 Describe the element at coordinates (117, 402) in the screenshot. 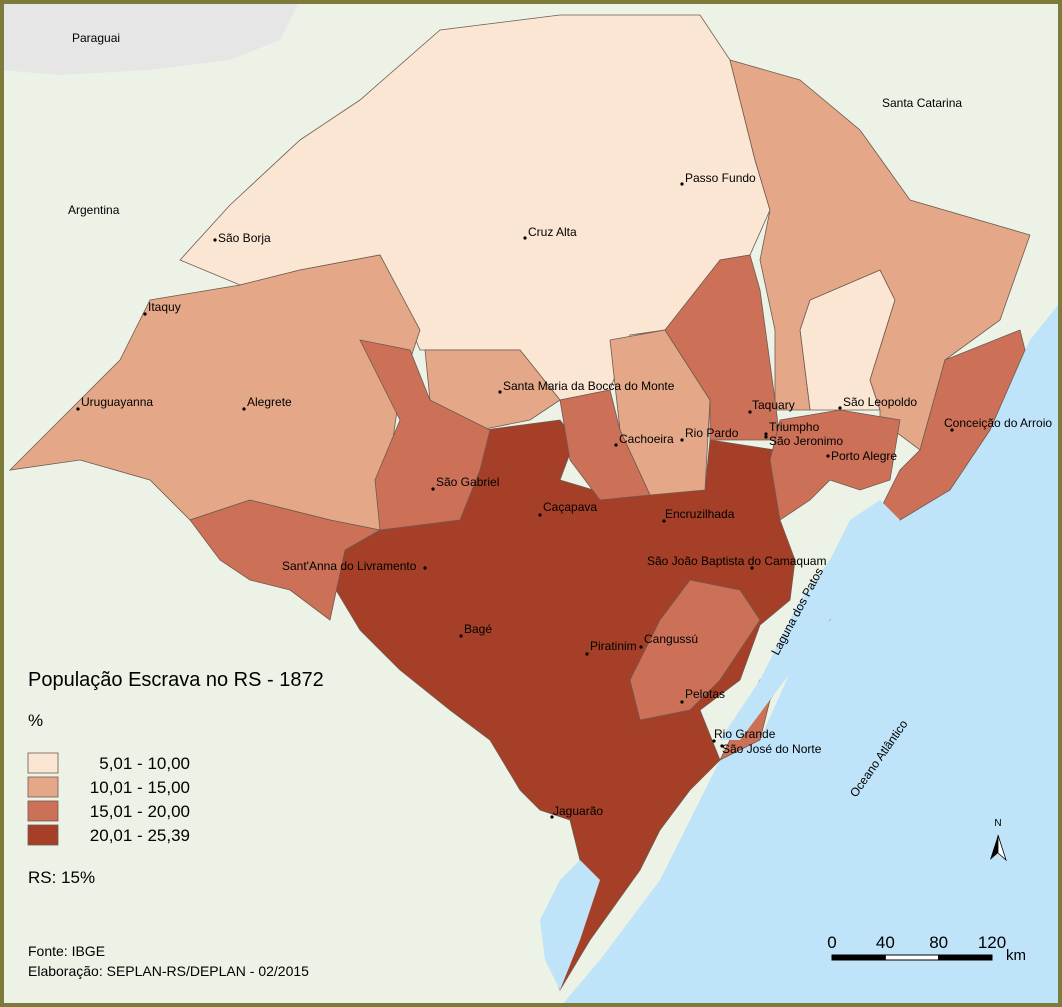

I see `city-label: Uruguayanna` at that location.